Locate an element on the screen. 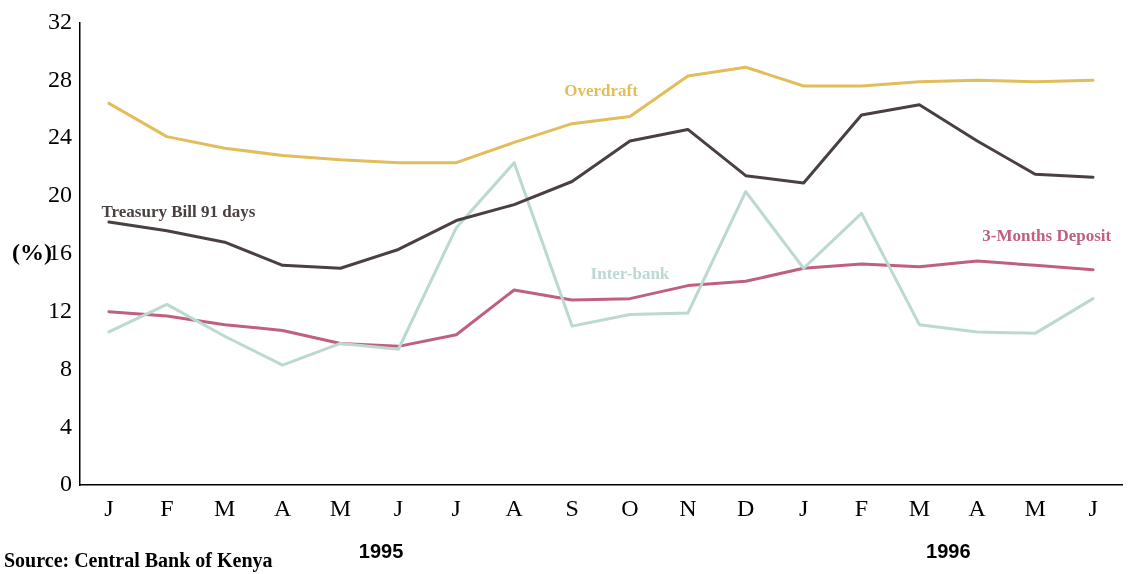 The height and width of the screenshot is (574, 1144). x-tick-label: N is located at coordinates (688, 507).